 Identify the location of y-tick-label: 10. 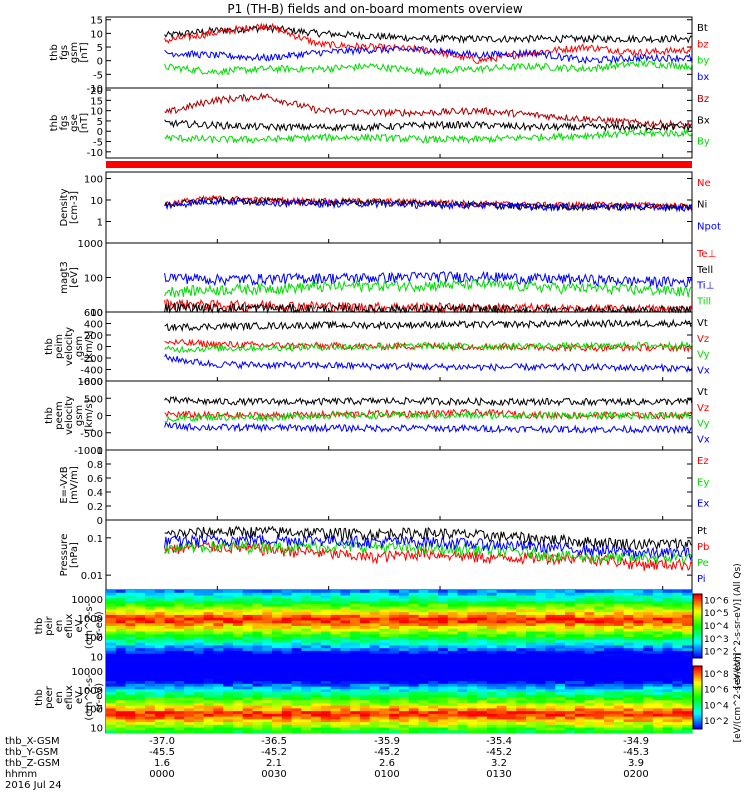
(96, 657).